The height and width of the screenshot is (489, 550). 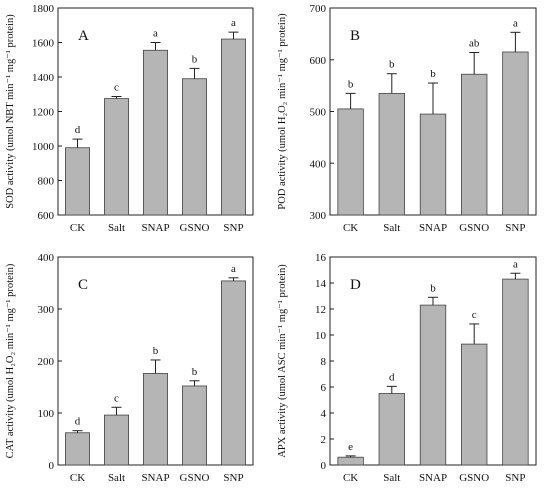 What do you see at coordinates (321, 336) in the screenshot?
I see `y-tick-label: 10` at bounding box center [321, 336].